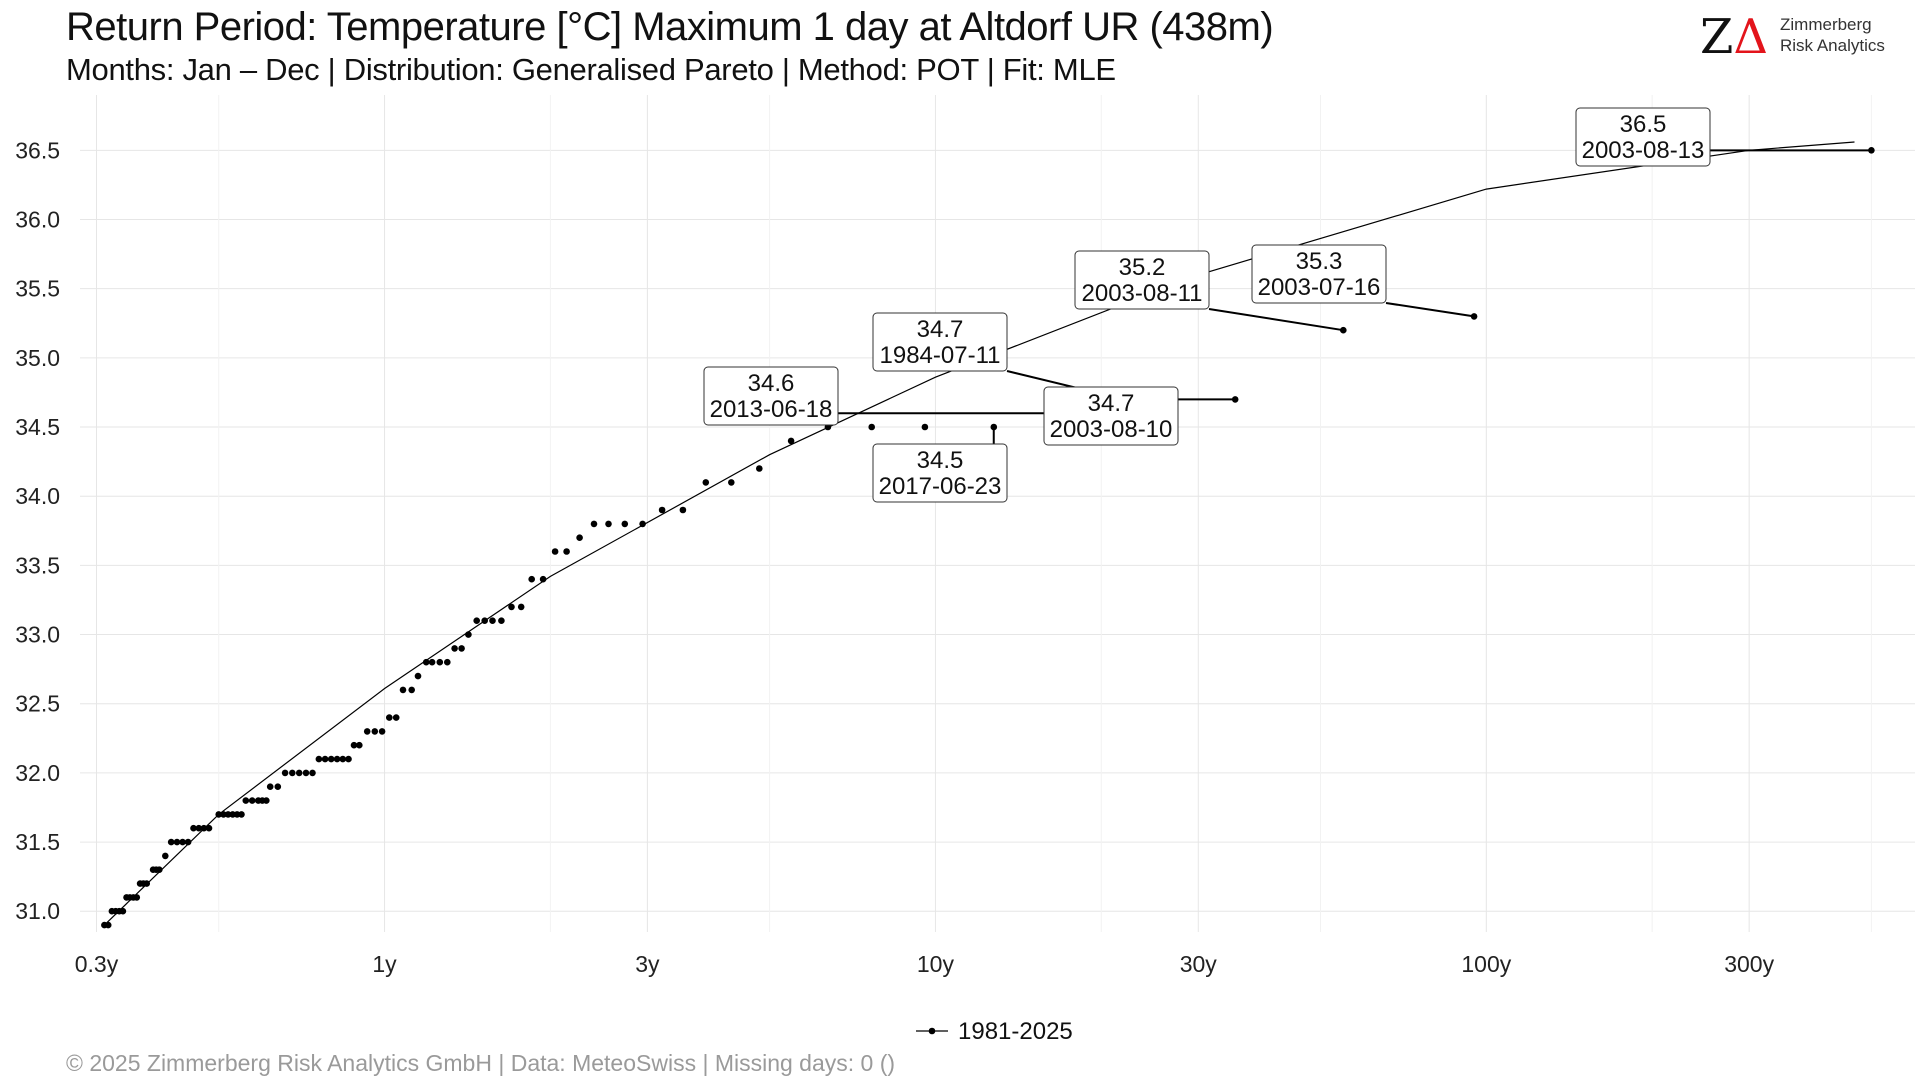 The image size is (1920, 1080). Describe the element at coordinates (1319, 287) in the screenshot. I see `annotation-date: 2003-07-16` at that location.